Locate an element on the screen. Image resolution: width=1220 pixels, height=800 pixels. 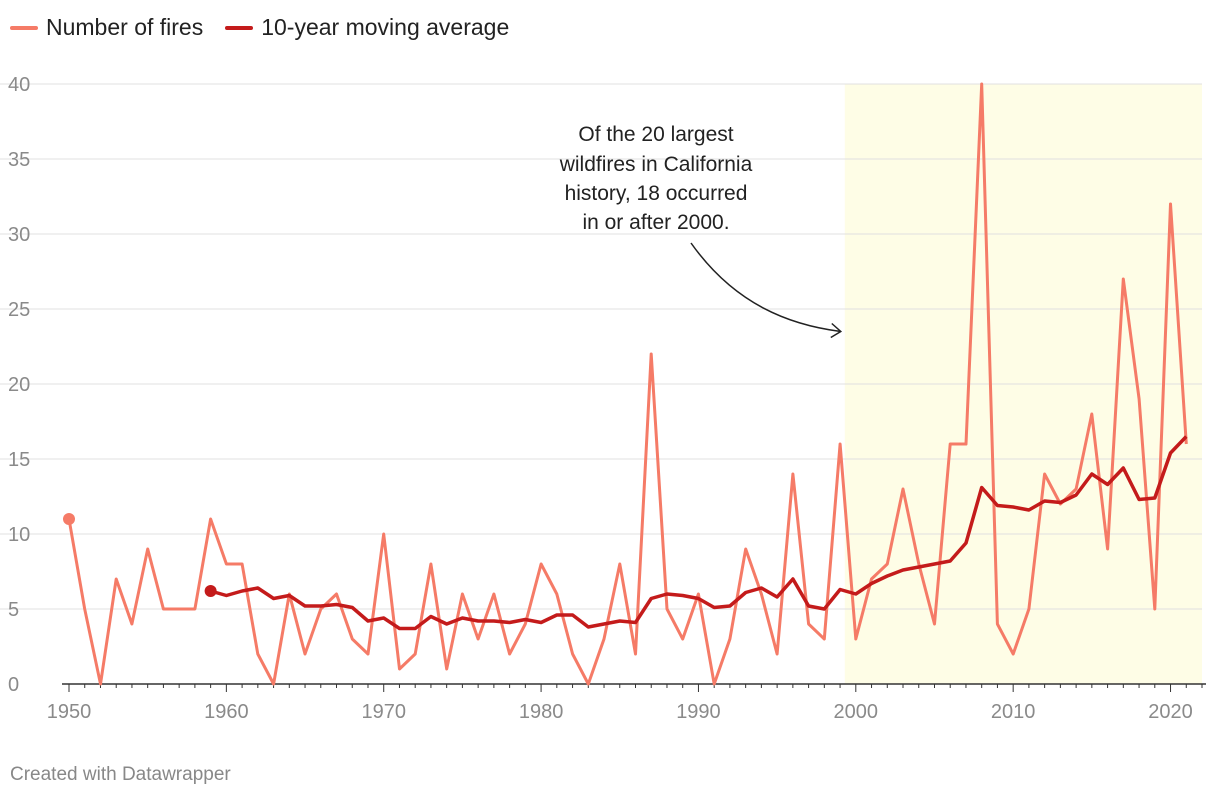
x-tick-label-1980: 1980 is located at coordinates (541, 712).